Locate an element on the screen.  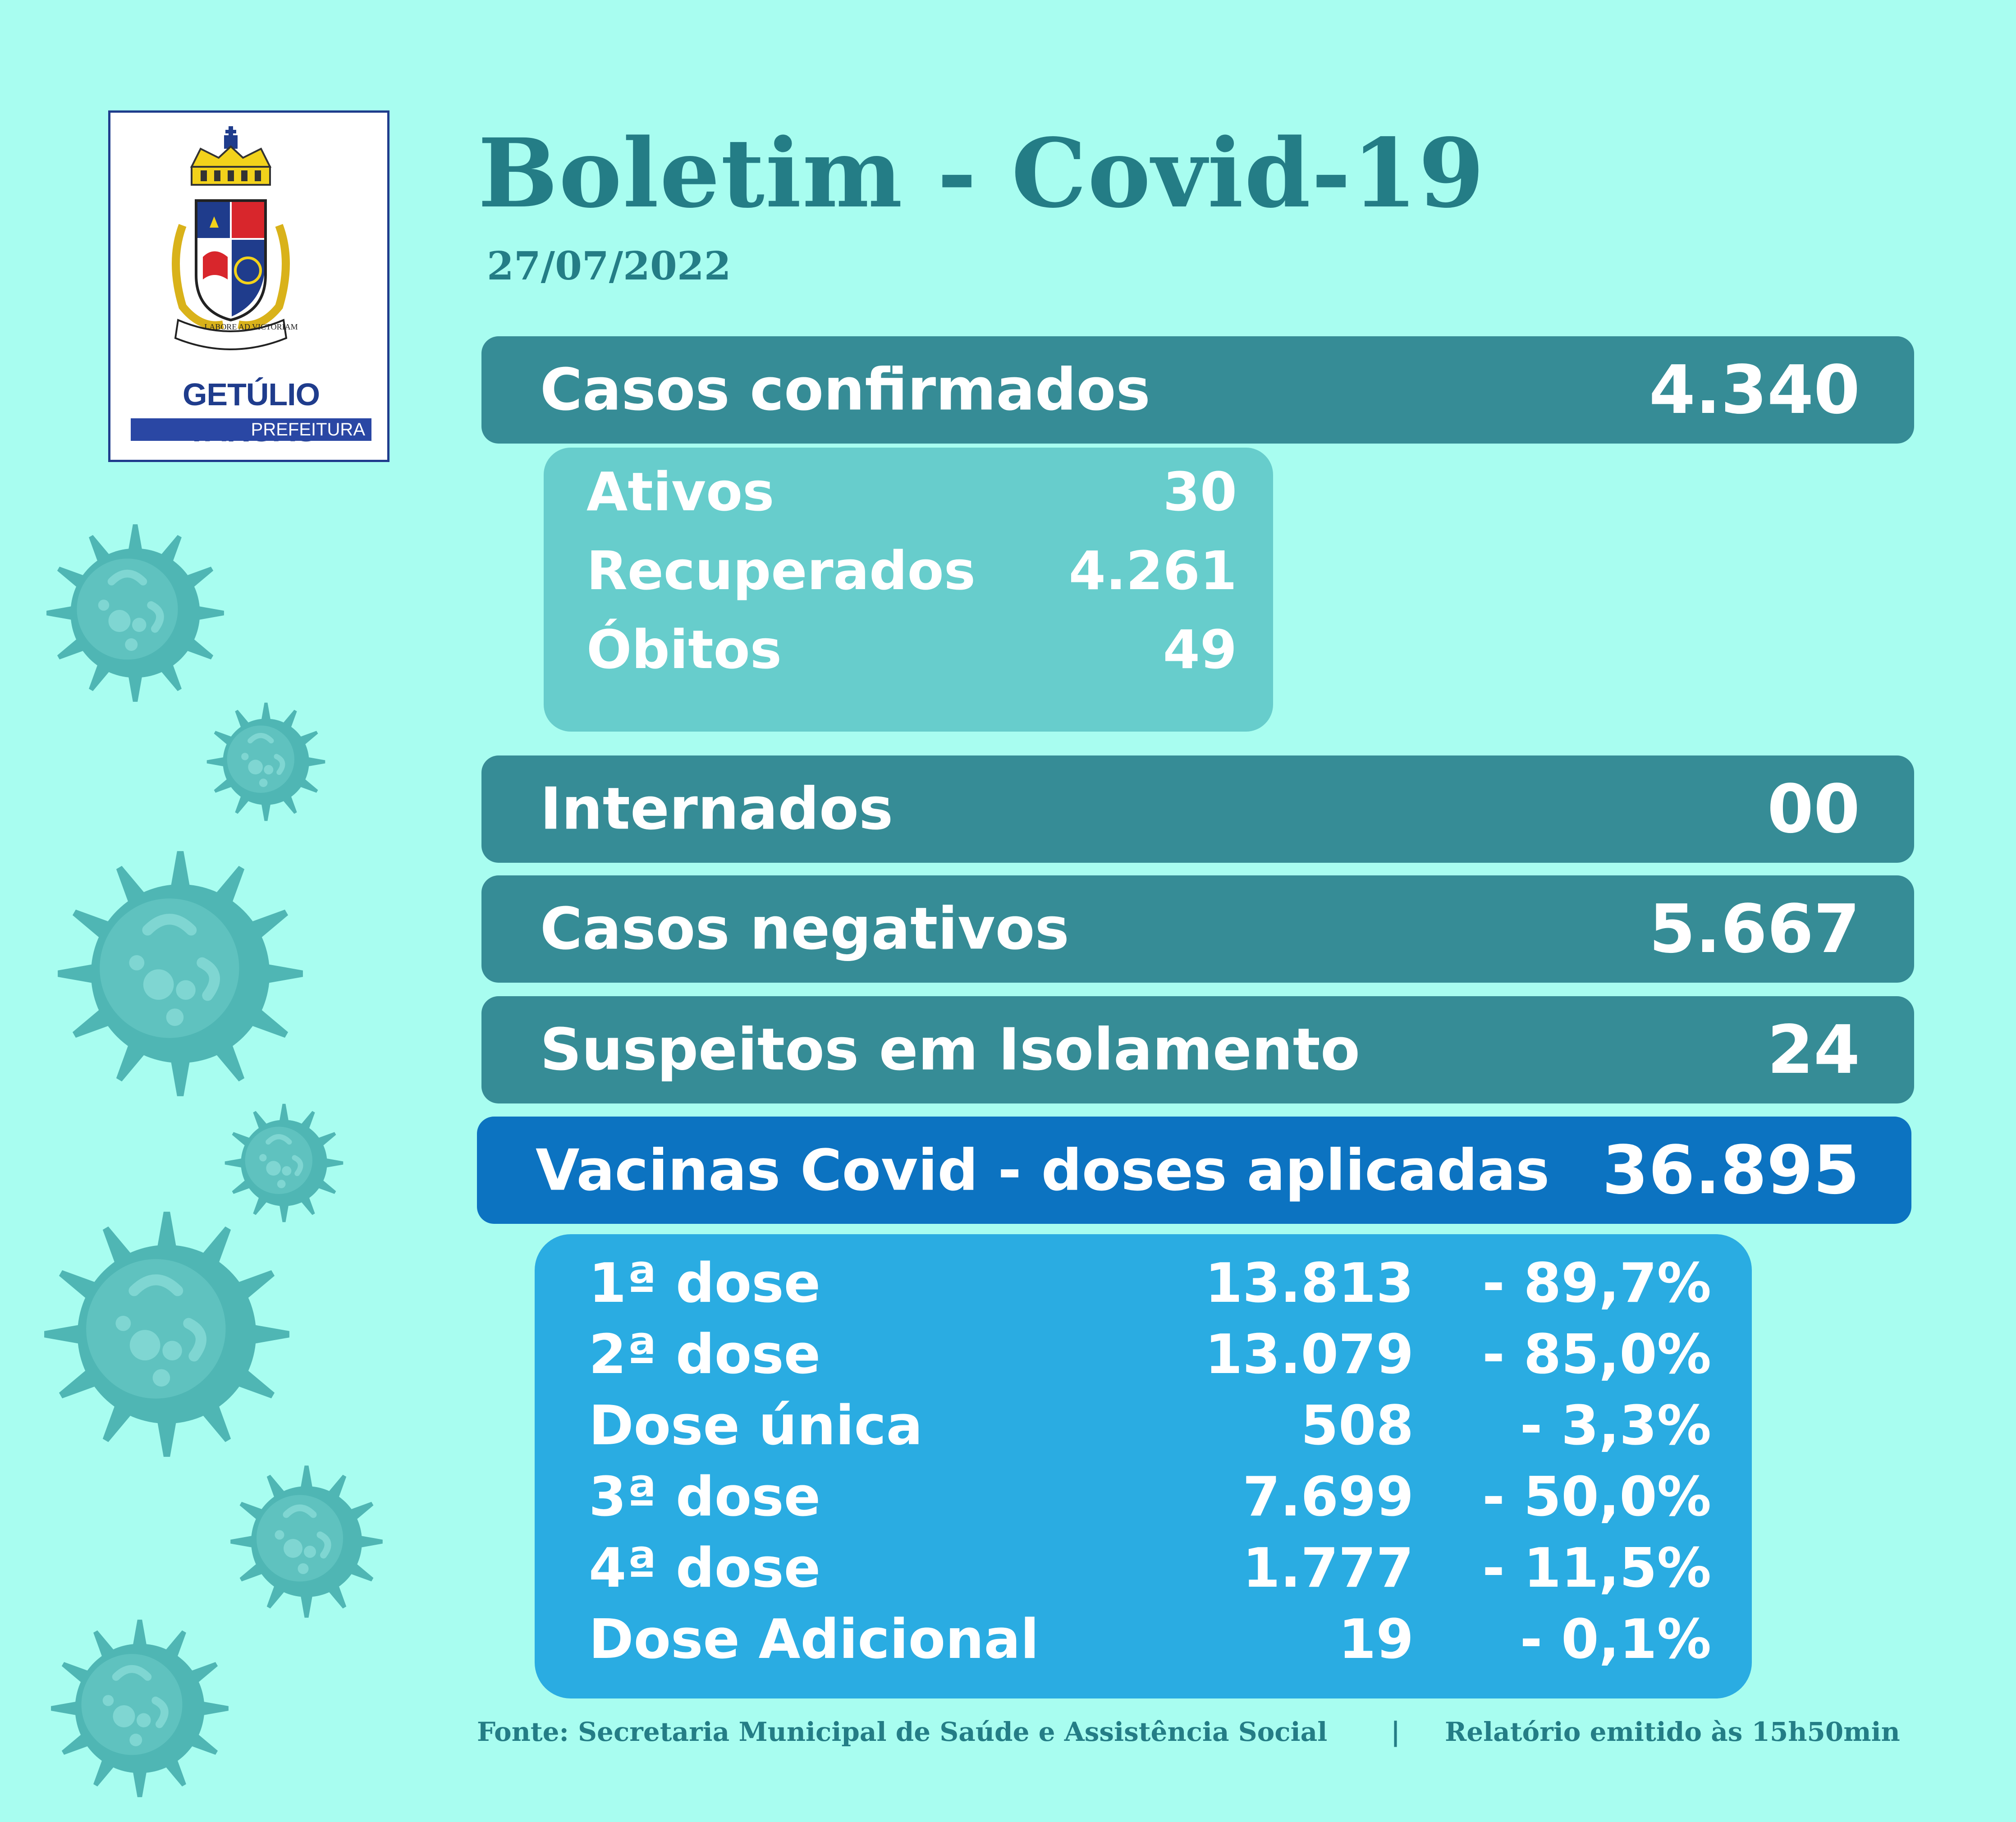
coat-of-arms-icon is located at coordinates (231, 238).